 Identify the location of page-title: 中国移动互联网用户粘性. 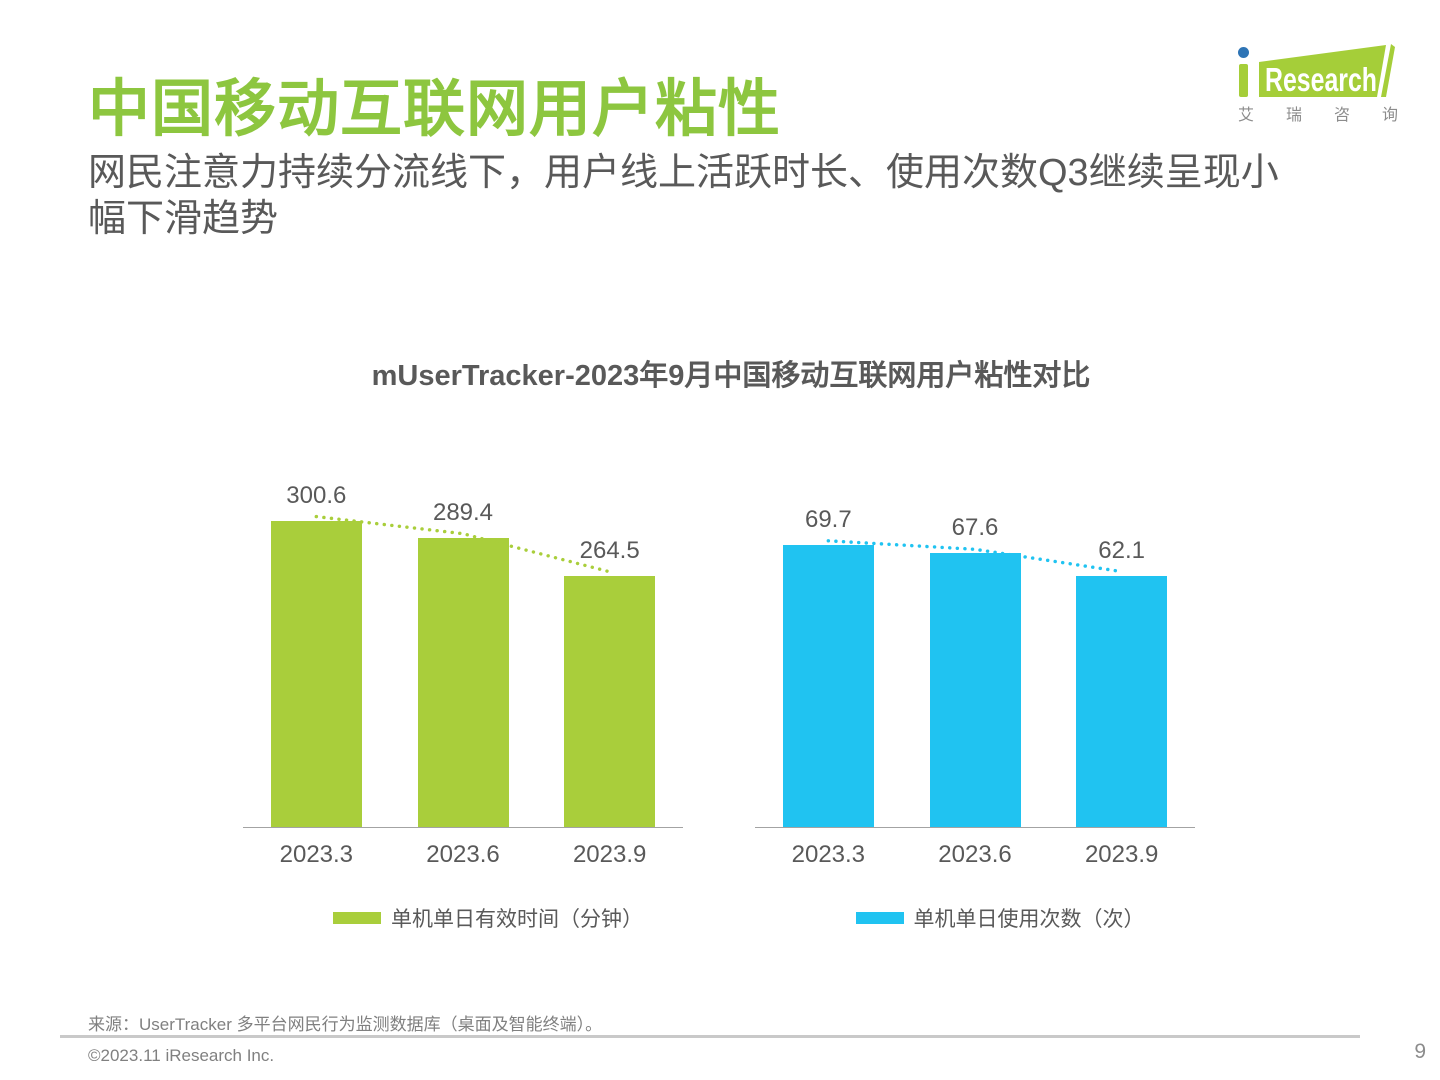
(435, 109).